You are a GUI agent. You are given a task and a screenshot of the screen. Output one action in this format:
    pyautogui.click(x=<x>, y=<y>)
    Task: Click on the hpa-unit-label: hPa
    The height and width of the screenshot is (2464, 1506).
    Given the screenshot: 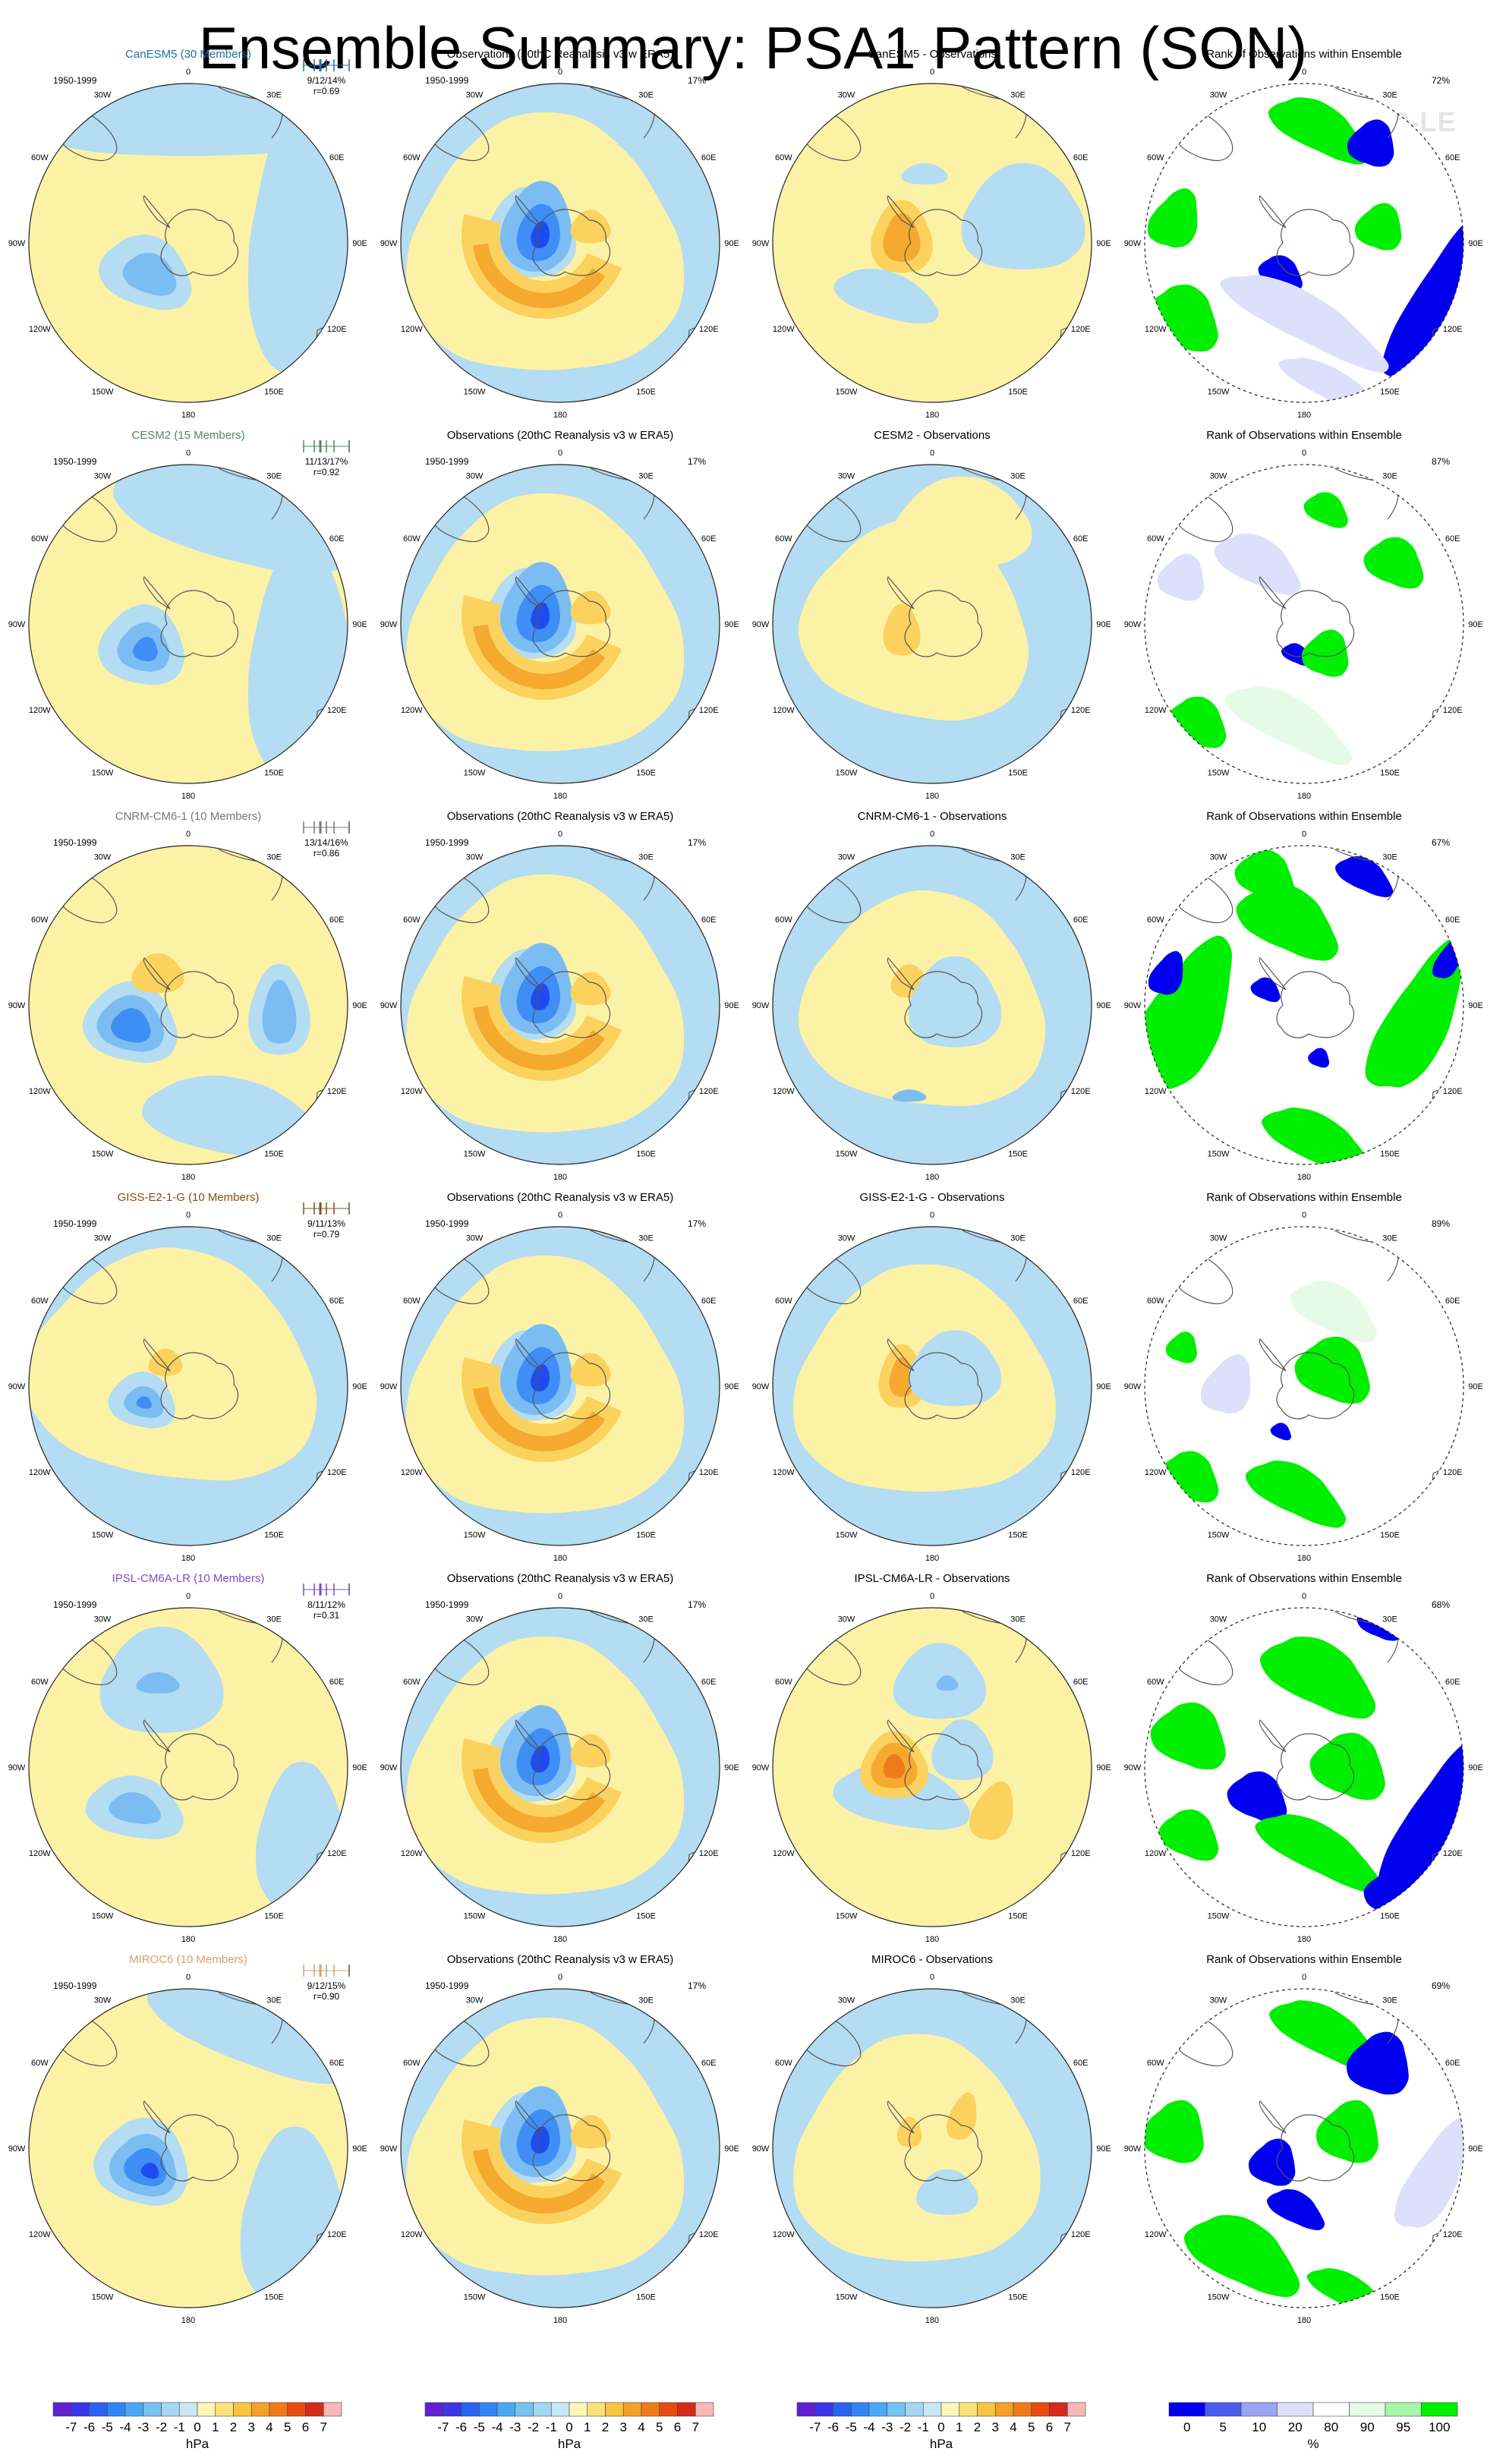 What is the action you would take?
    pyautogui.click(x=941, y=2444)
    